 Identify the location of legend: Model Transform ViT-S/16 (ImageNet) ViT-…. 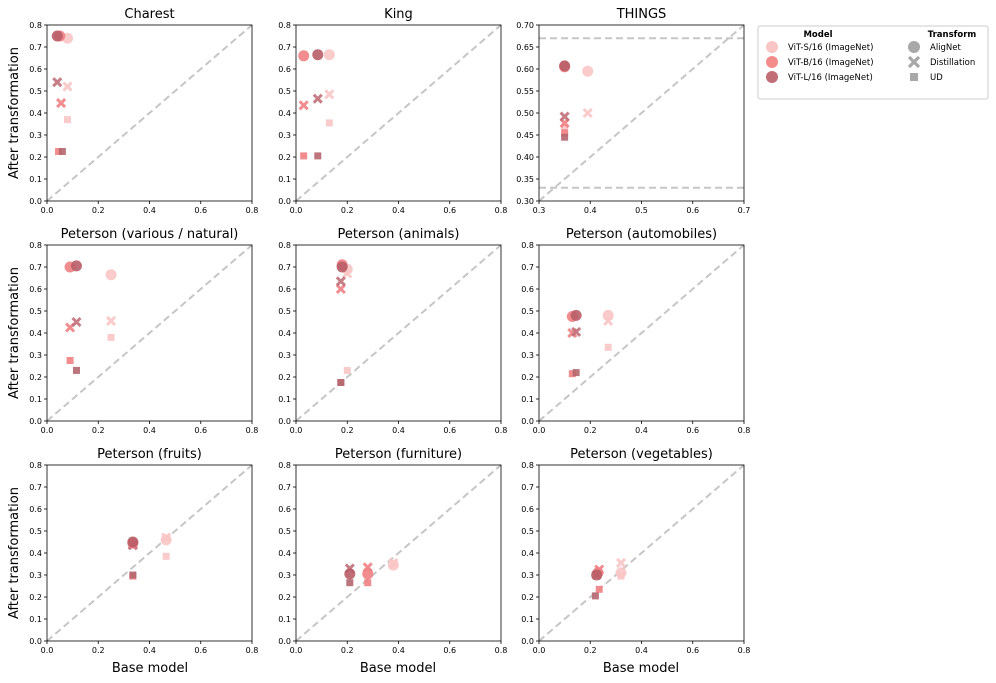
(873, 62).